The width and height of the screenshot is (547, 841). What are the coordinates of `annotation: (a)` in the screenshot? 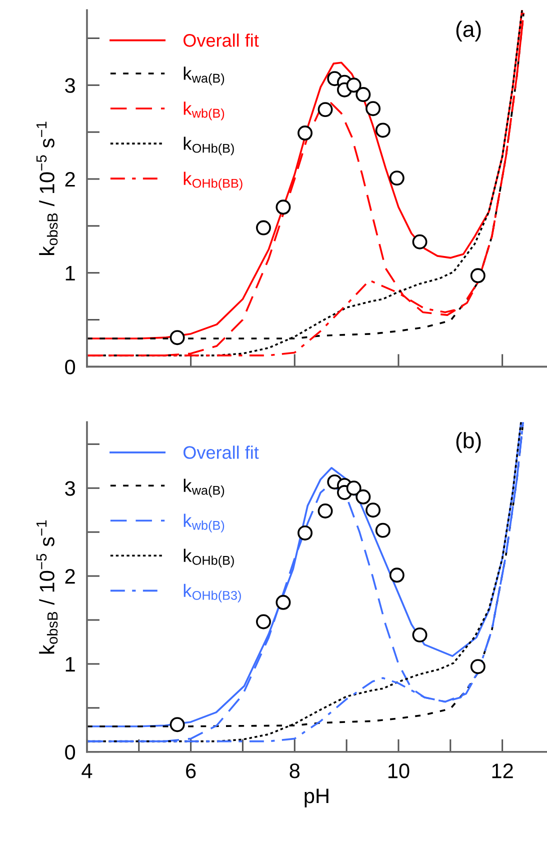 It's located at (468, 31).